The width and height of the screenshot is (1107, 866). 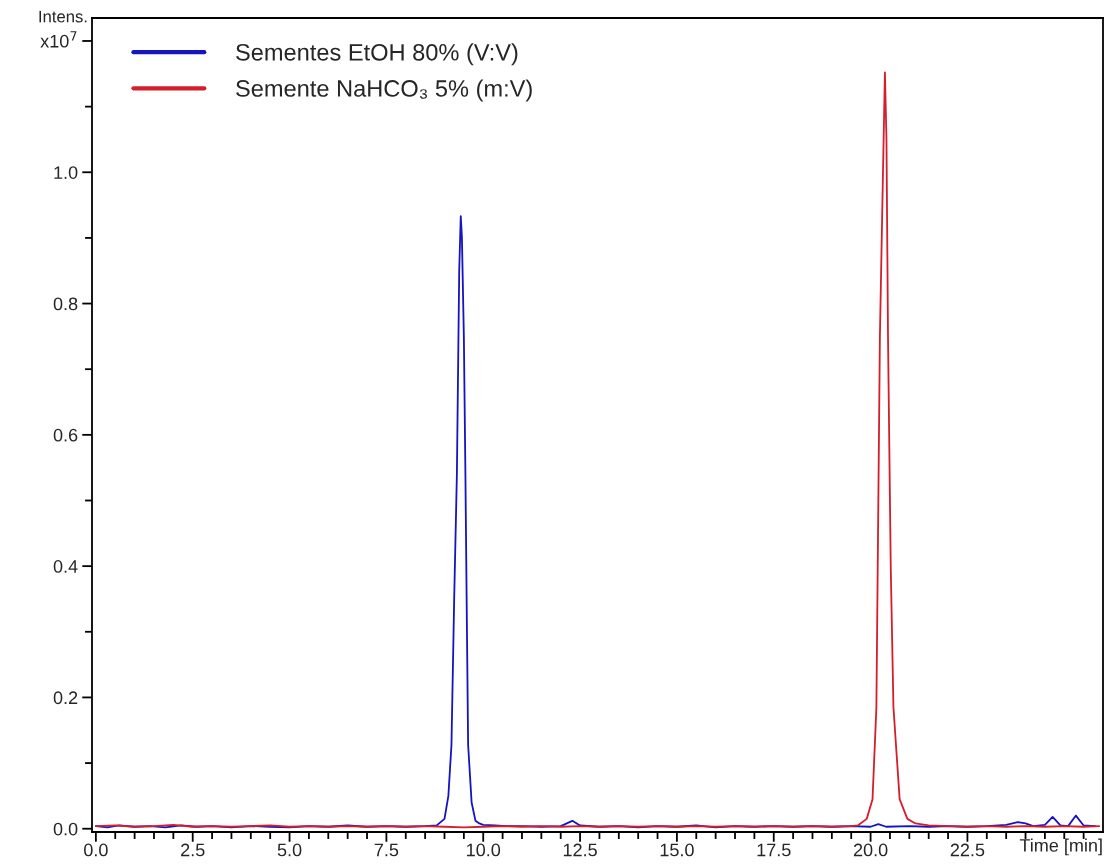 I want to click on x-tick-label: 17.5, so click(x=774, y=850).